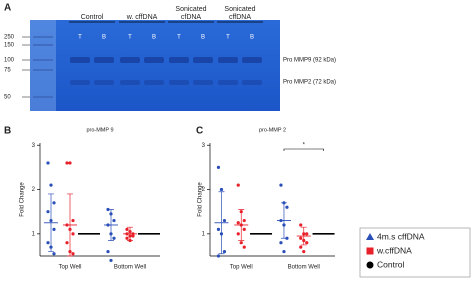 The image size is (474, 289). I want to click on legend-label: 4m.s cffDNA, so click(401, 236).